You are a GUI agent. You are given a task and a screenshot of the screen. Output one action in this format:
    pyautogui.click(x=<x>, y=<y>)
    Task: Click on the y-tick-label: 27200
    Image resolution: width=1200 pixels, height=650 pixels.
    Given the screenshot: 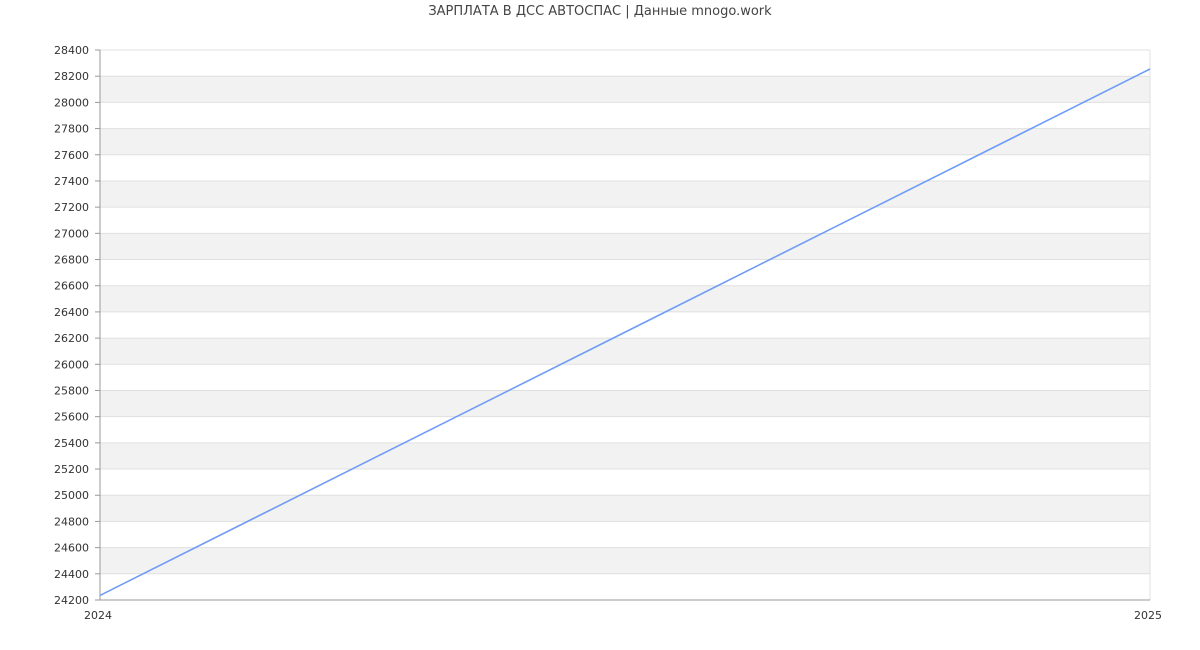 What is the action you would take?
    pyautogui.click(x=71, y=207)
    